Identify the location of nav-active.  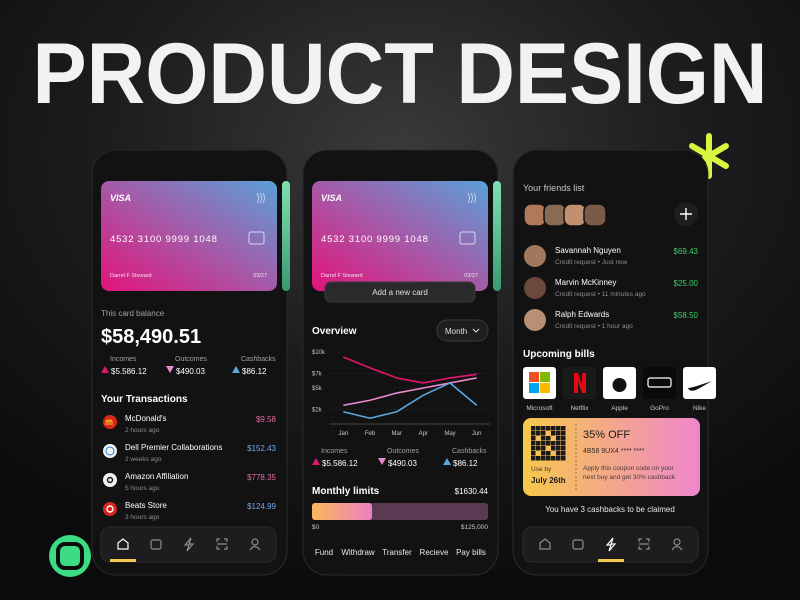
(611, 560).